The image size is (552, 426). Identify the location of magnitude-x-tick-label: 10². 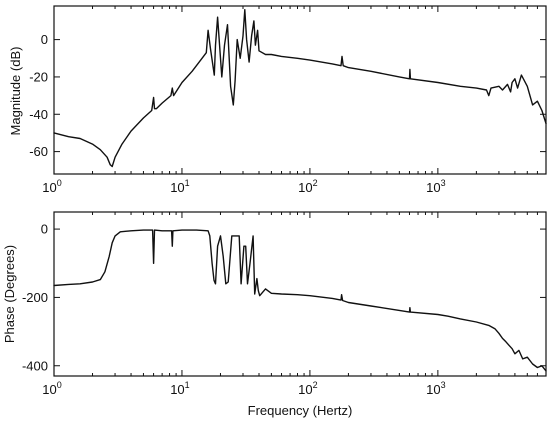
(307, 186).